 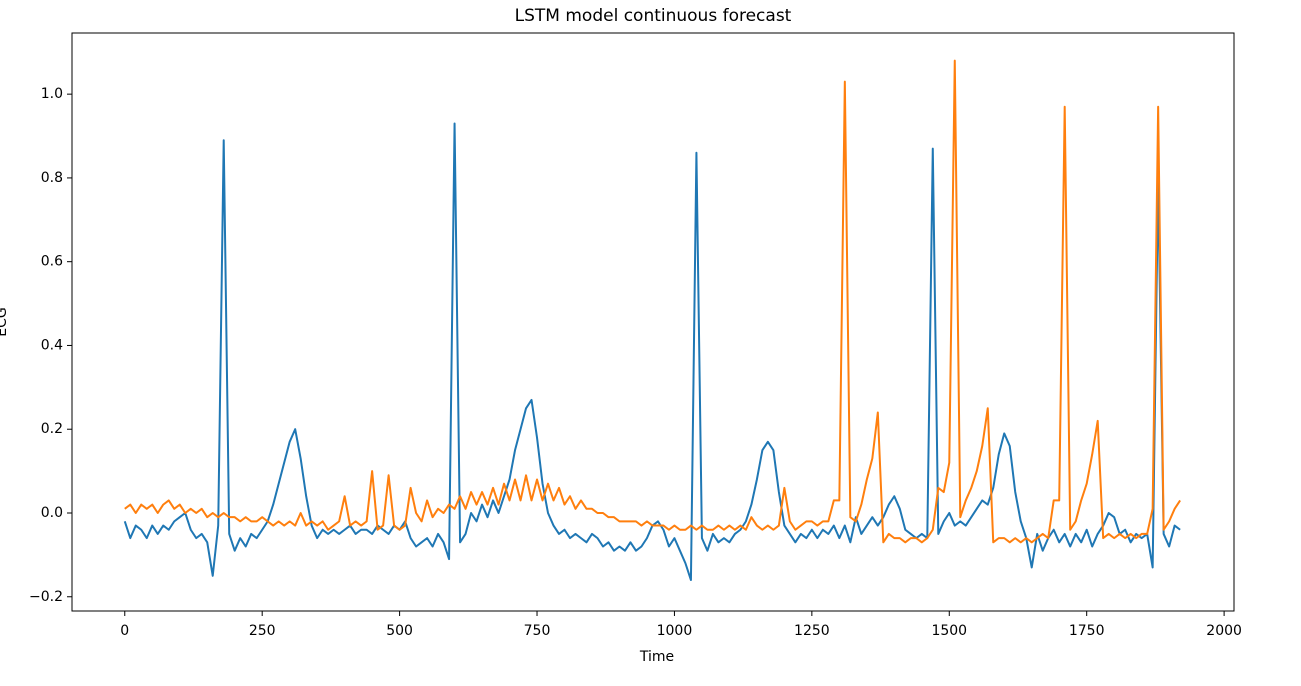 I want to click on y-tick-label: 0.2, so click(x=52, y=429).